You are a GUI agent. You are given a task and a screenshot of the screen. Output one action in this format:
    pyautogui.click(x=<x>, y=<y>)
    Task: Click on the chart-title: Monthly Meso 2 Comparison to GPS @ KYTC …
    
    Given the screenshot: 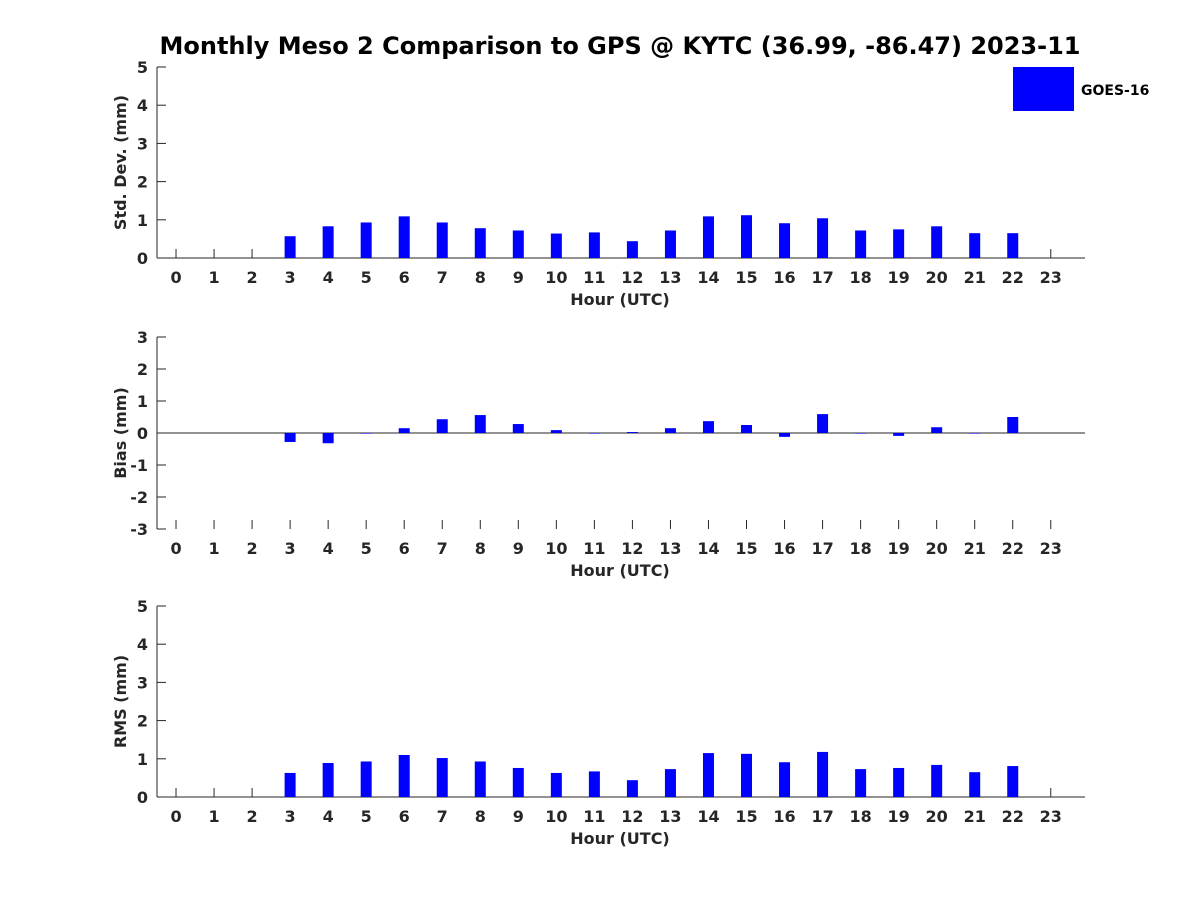 What is the action you would take?
    pyautogui.click(x=620, y=46)
    